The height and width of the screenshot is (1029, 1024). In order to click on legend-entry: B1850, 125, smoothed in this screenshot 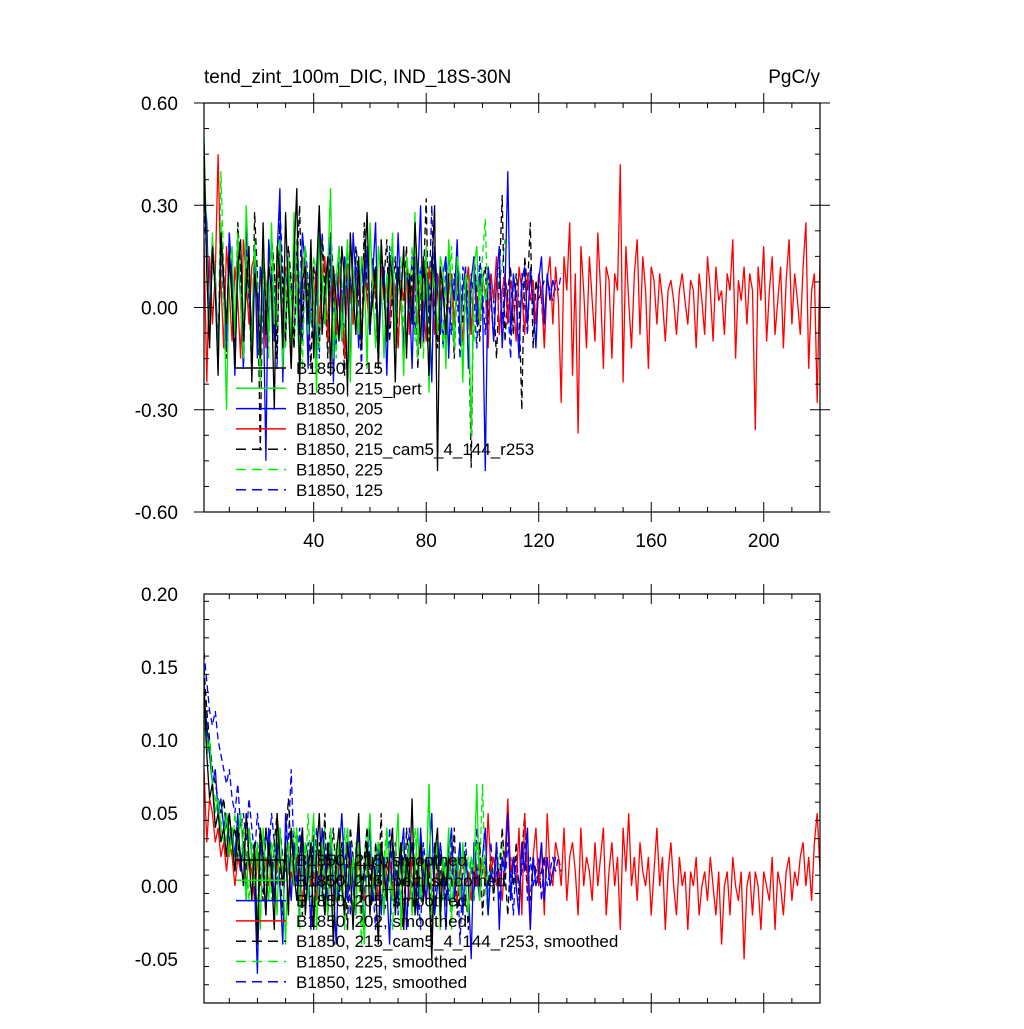, I will do `click(381, 982)`.